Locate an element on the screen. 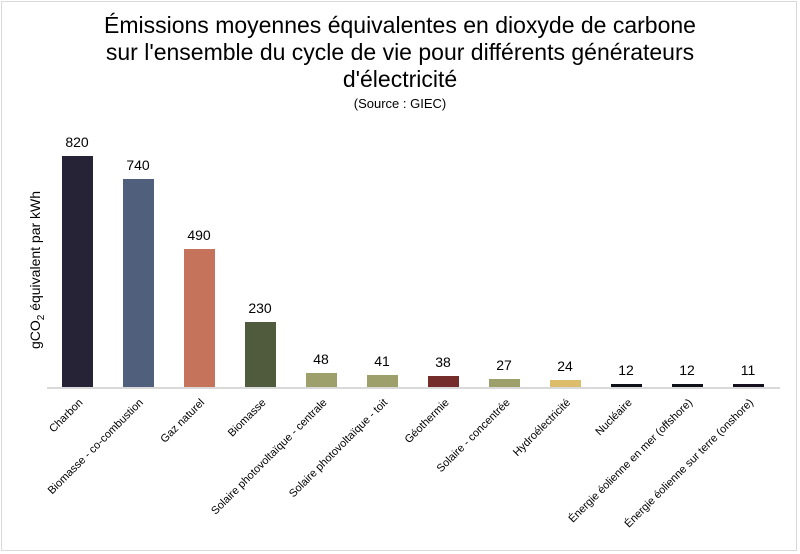 The width and height of the screenshot is (800, 554). data-label: 41 is located at coordinates (382, 361).